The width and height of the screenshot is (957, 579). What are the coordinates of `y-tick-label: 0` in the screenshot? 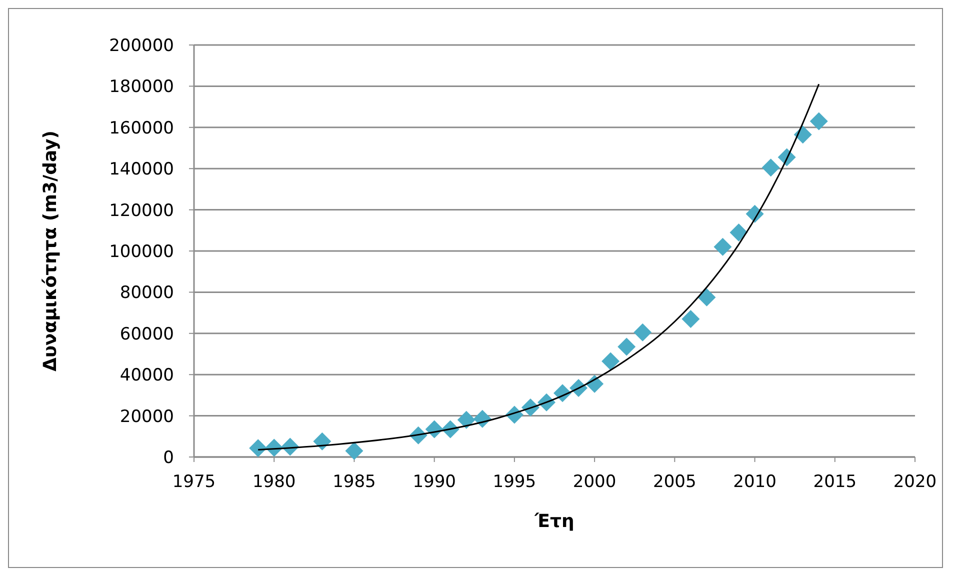 It's located at (168, 458).